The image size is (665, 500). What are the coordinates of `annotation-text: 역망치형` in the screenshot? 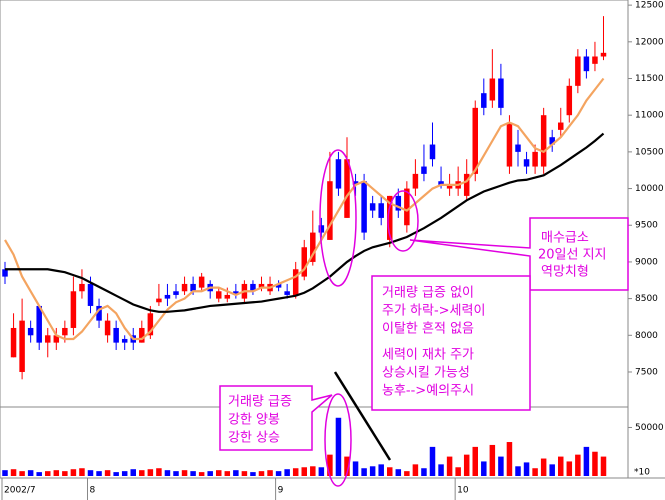 It's located at (565, 272).